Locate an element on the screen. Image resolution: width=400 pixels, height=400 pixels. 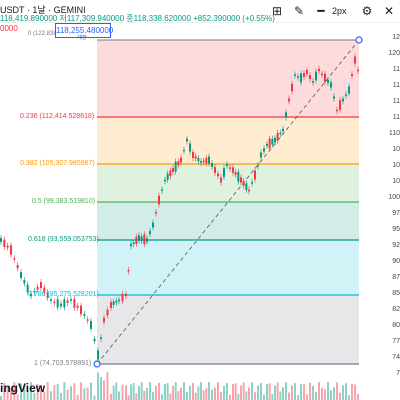
fib-handle-top is located at coordinates (359, 40).